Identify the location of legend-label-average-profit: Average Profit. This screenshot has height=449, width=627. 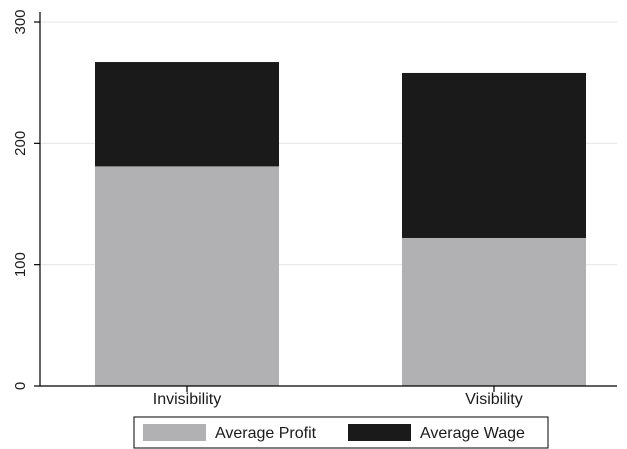
(266, 433).